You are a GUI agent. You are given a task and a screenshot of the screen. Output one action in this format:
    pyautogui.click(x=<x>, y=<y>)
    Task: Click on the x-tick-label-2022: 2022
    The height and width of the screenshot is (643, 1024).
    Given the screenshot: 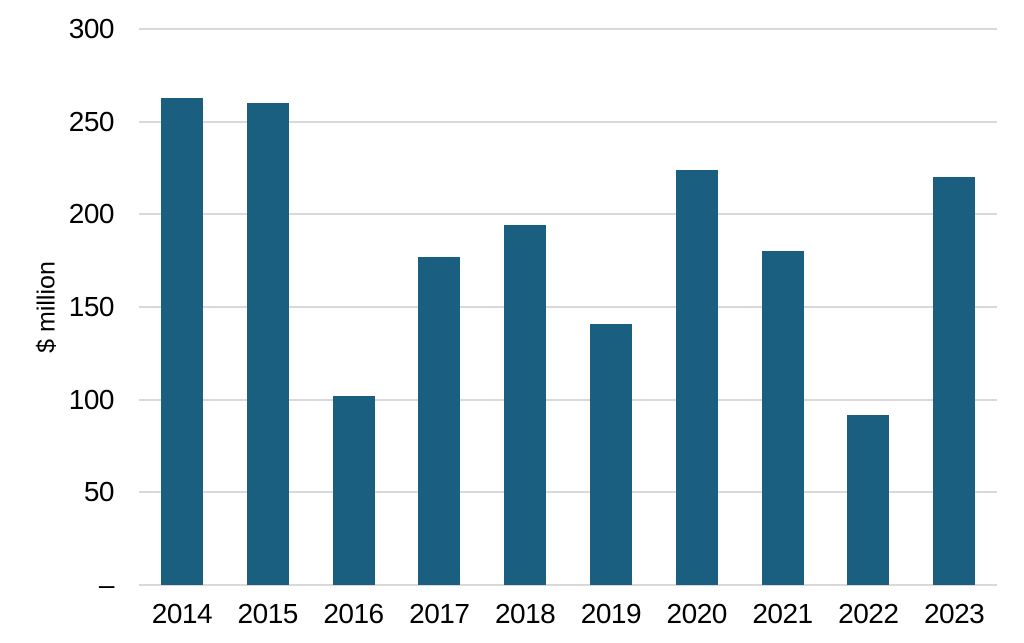 What is the action you would take?
    pyautogui.click(x=868, y=613)
    